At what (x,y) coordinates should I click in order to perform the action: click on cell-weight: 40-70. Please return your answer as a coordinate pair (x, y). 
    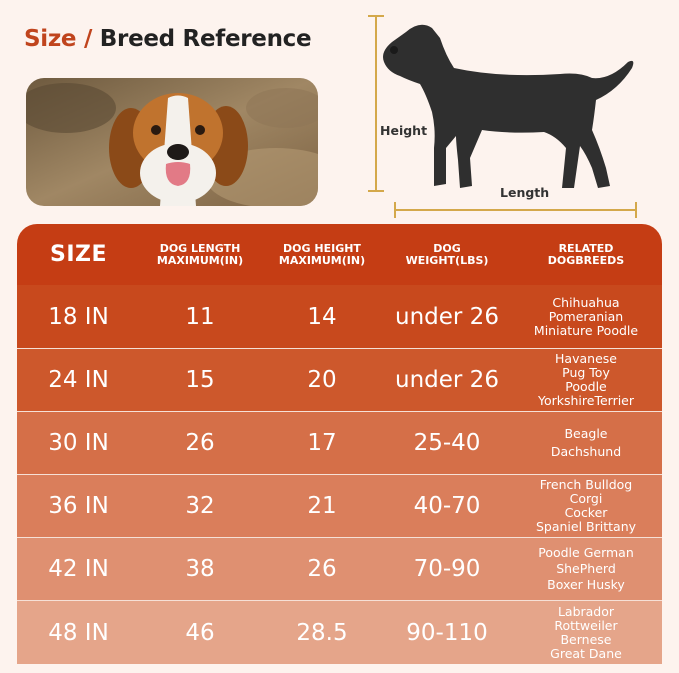
    Looking at the image, I should click on (447, 506).